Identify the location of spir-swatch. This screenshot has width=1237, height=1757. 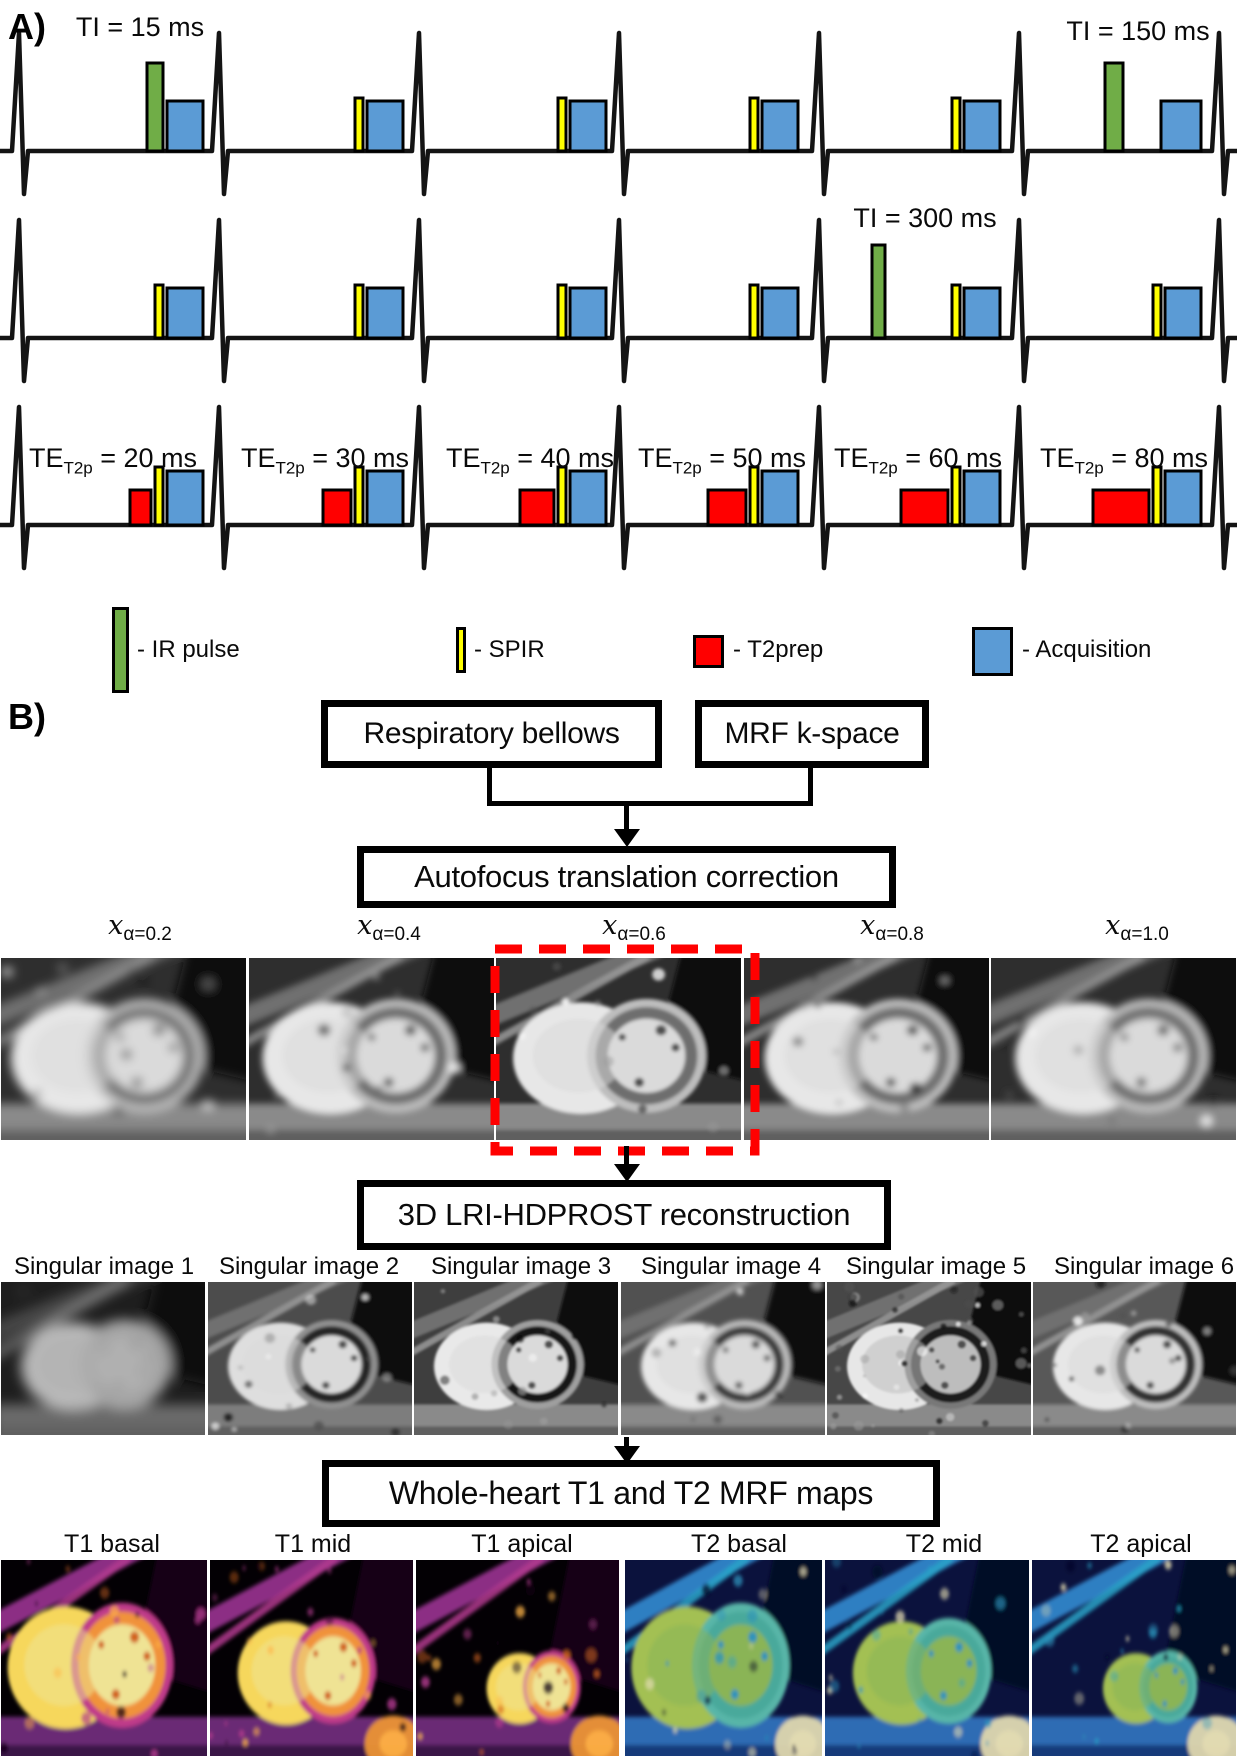
(461, 650).